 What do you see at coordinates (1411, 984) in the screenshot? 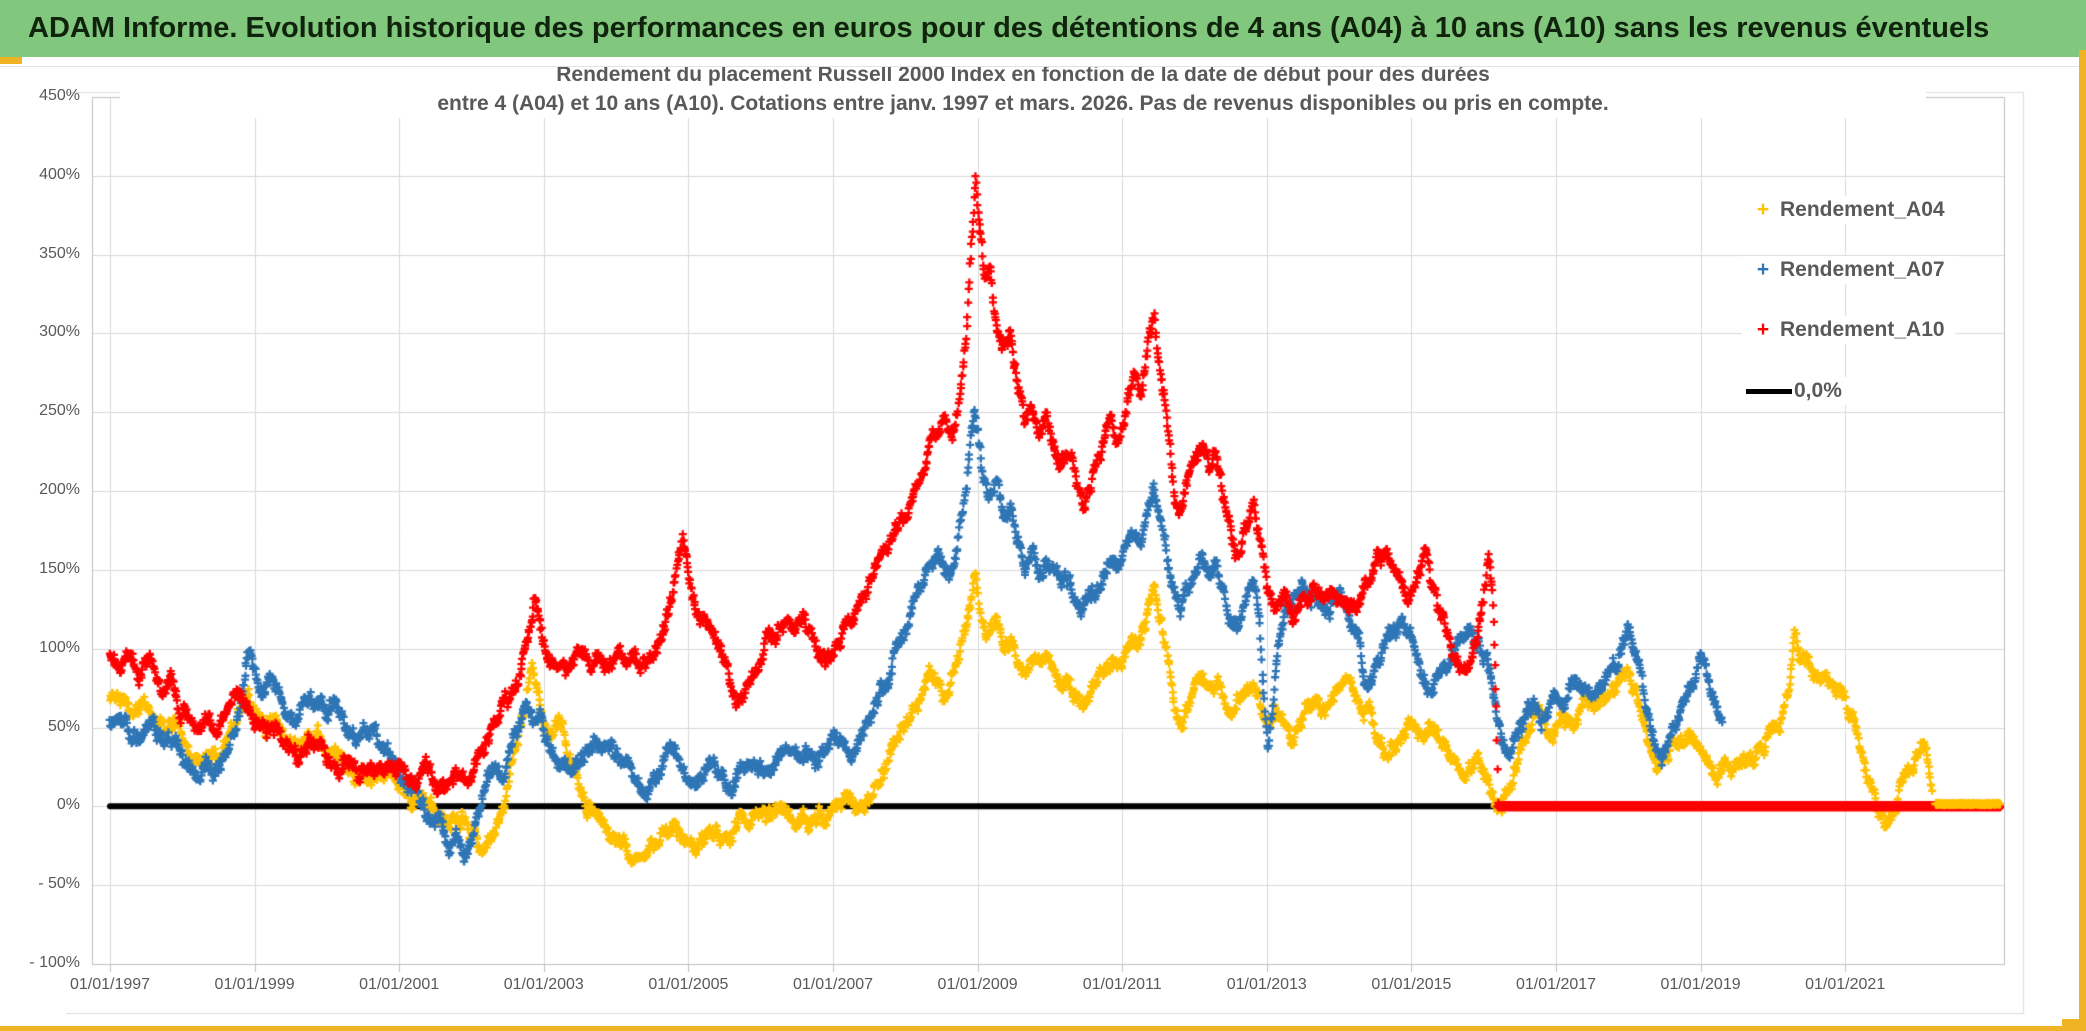
I see `x-axis-tick-label: 01/01/2015` at bounding box center [1411, 984].